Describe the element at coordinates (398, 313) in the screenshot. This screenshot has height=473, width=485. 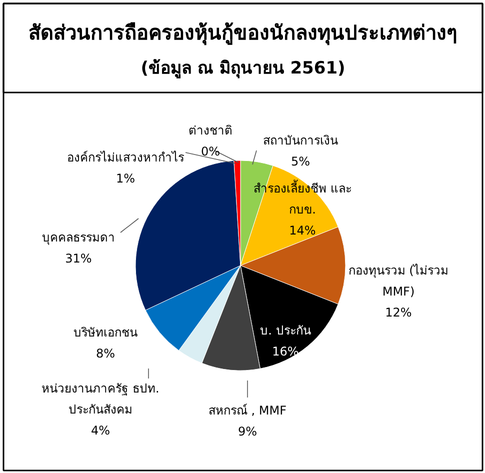
I see `data-label: 12%` at that location.